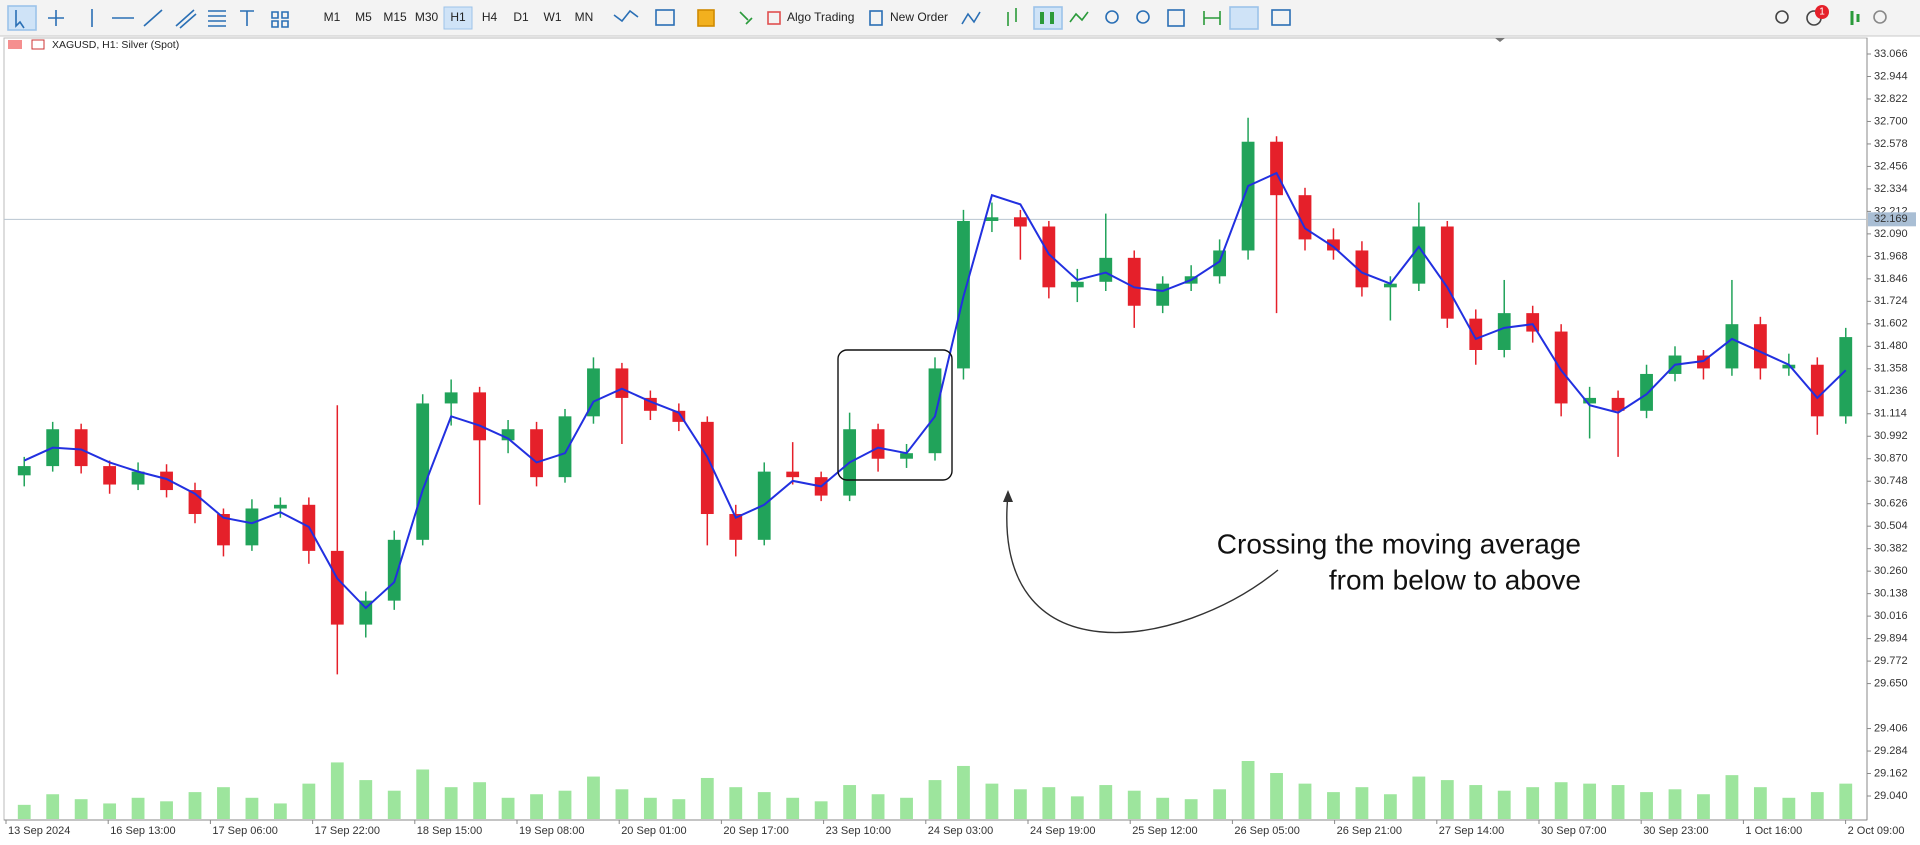 The width and height of the screenshot is (1920, 845). What do you see at coordinates (1212, 18) in the screenshot?
I see `autoscroll` at bounding box center [1212, 18].